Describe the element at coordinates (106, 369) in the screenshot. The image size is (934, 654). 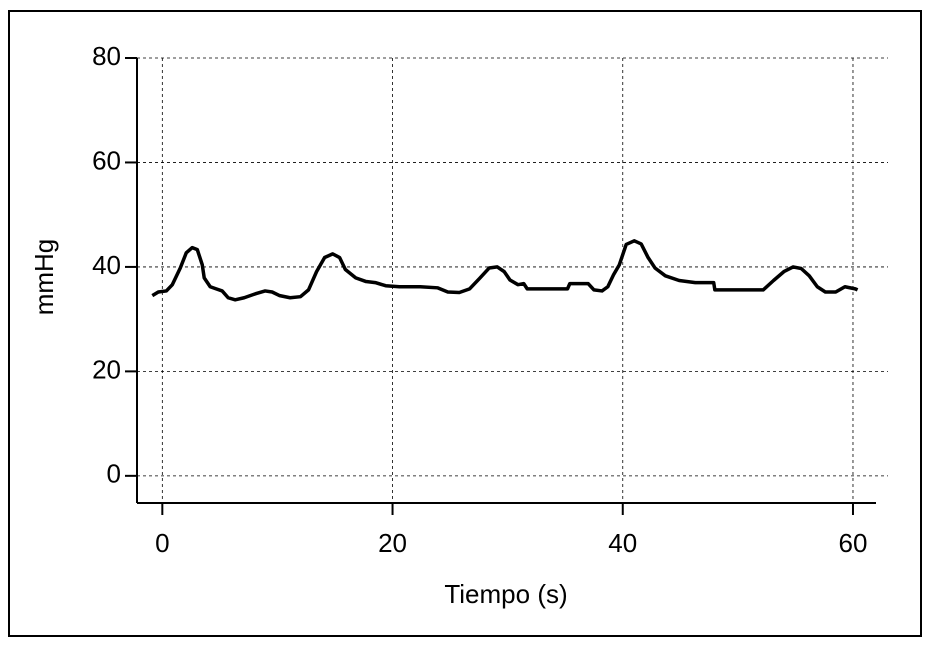
I see `y-tick-label: 20` at that location.